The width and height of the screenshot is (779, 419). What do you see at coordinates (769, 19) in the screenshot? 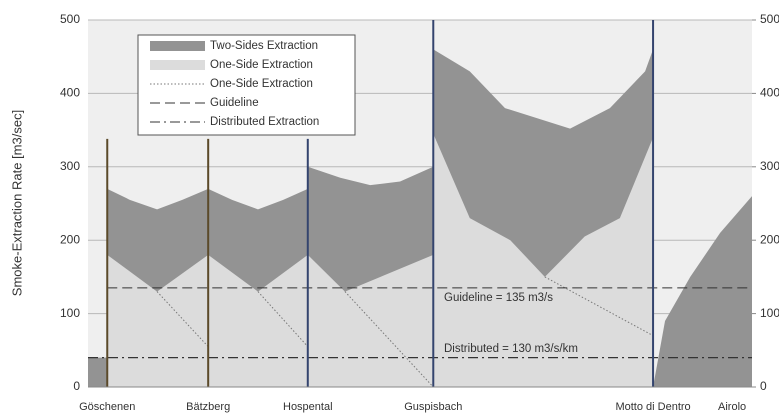
I see `y2-tick-label: 500` at bounding box center [769, 19].